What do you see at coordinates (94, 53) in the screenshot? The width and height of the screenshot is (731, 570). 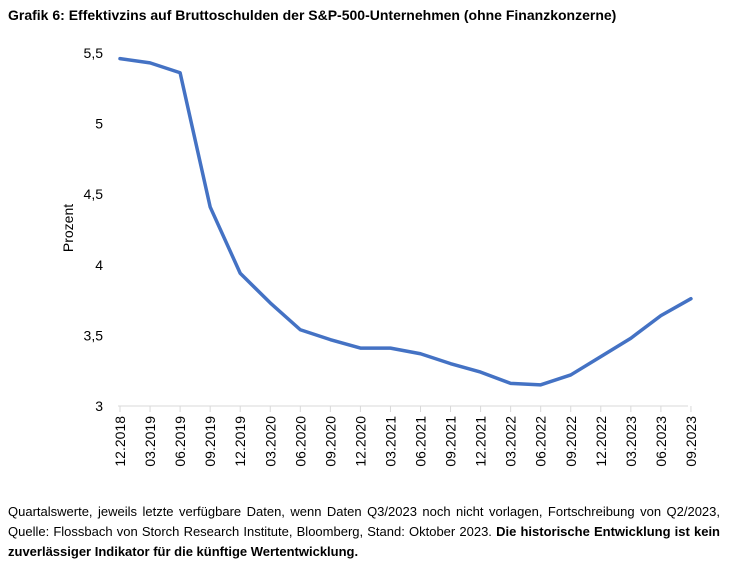 I see `y-tick-label: 5,5` at bounding box center [94, 53].